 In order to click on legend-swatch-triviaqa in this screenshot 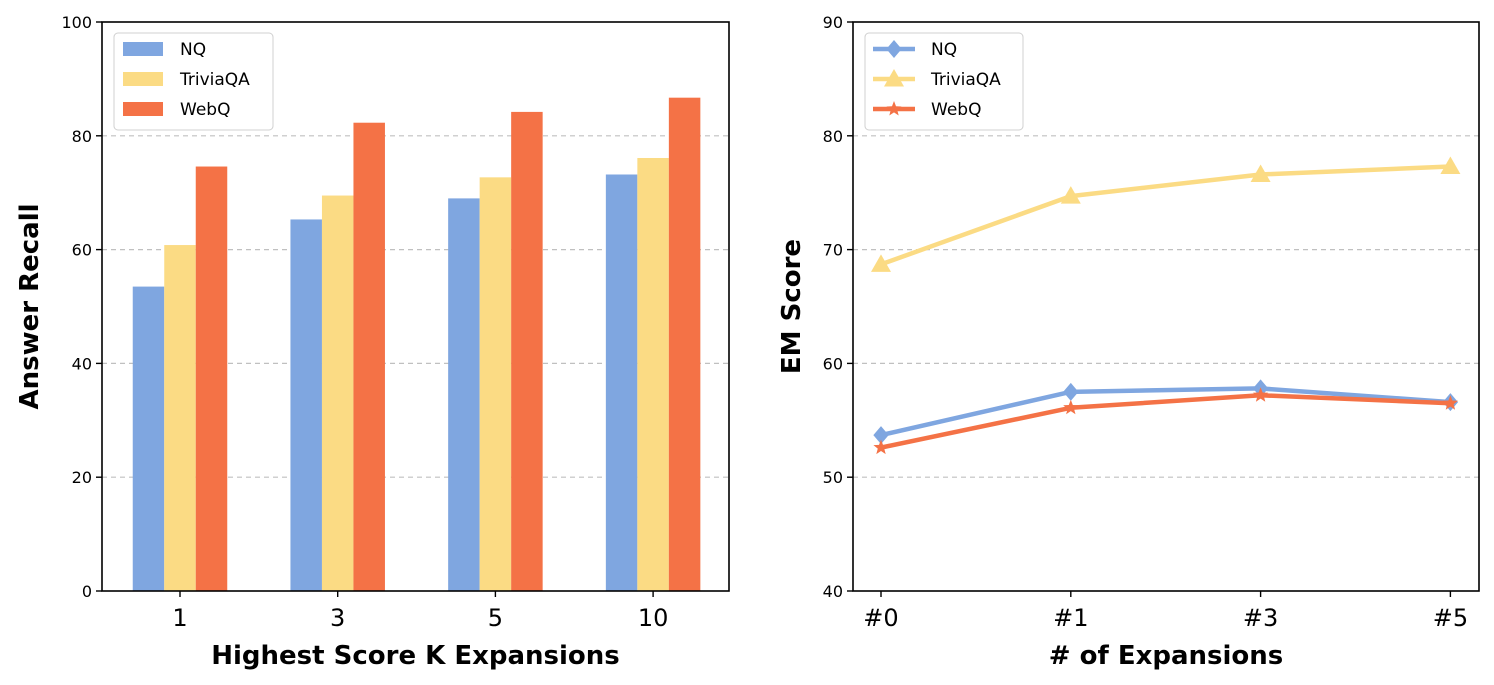, I will do `click(143, 79)`.